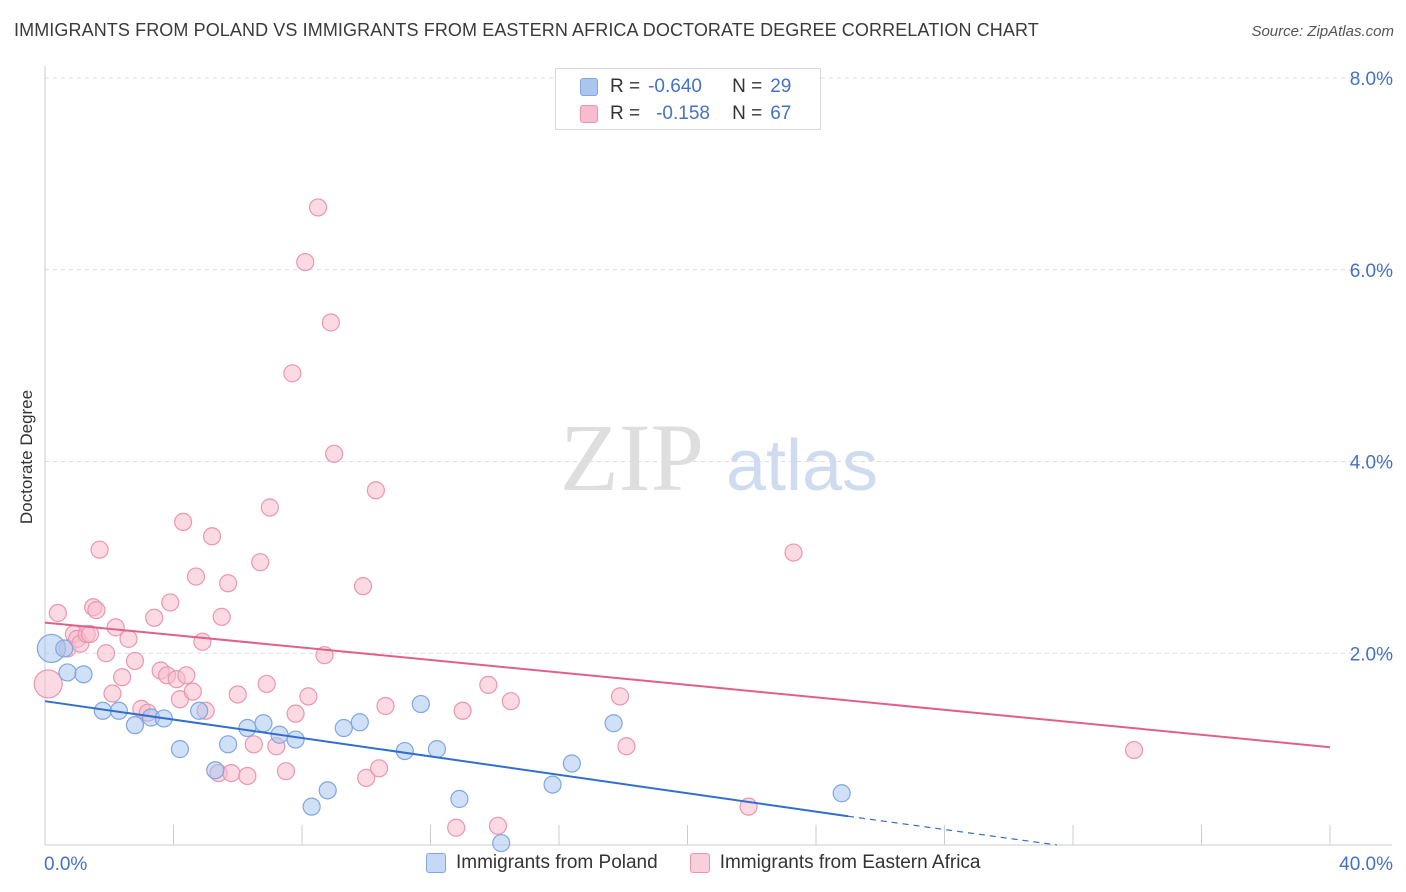 The width and height of the screenshot is (1406, 892). I want to click on legend-swatch-poland, so click(589, 87).